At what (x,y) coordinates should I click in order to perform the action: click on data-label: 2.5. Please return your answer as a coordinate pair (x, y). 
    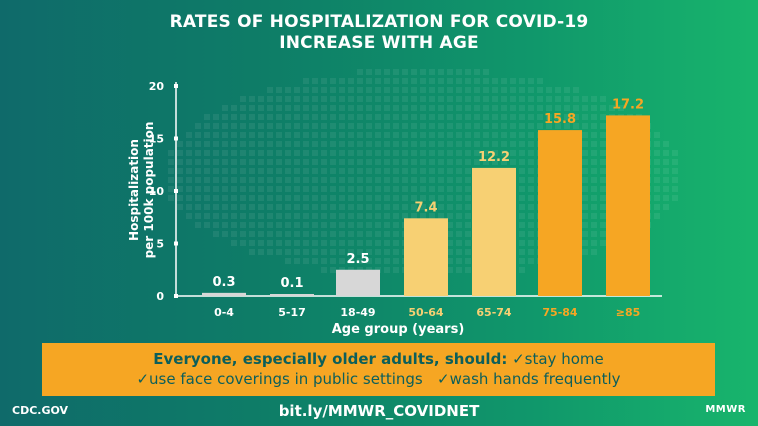
    Looking at the image, I should click on (357, 259).